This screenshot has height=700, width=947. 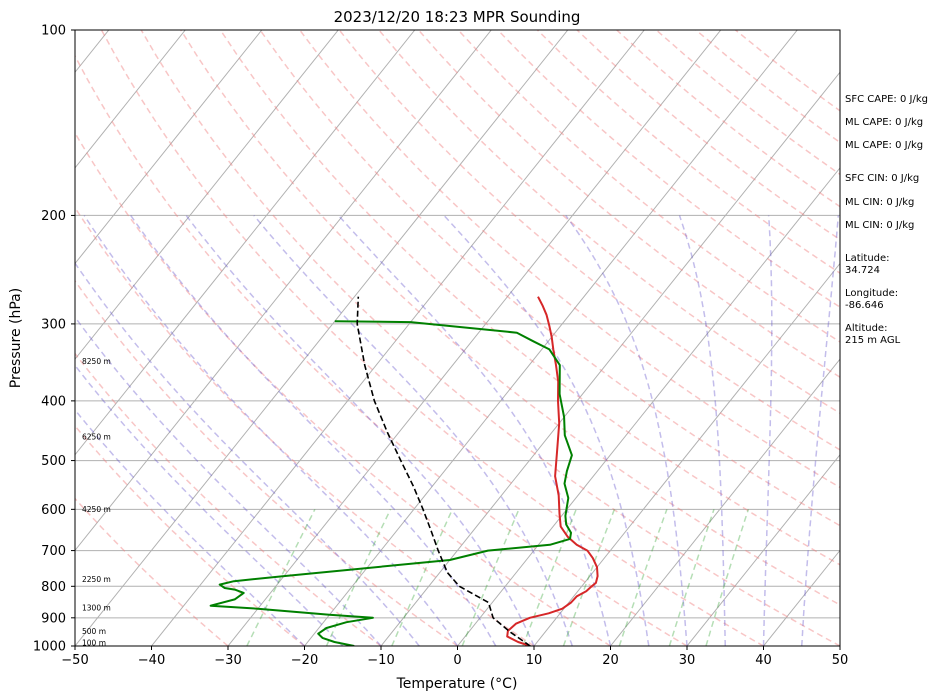 I want to click on x-tick-label: −10, so click(x=380, y=660).